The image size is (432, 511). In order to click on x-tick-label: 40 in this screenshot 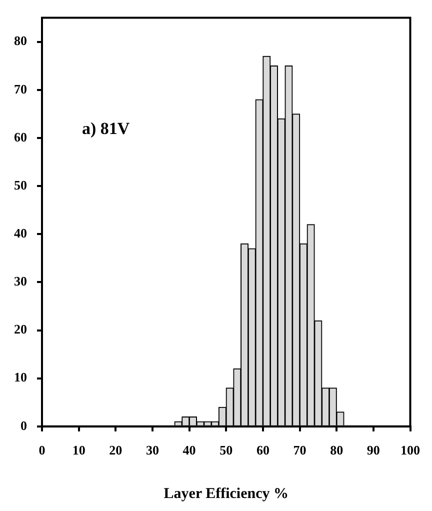, I will do `click(189, 450)`.